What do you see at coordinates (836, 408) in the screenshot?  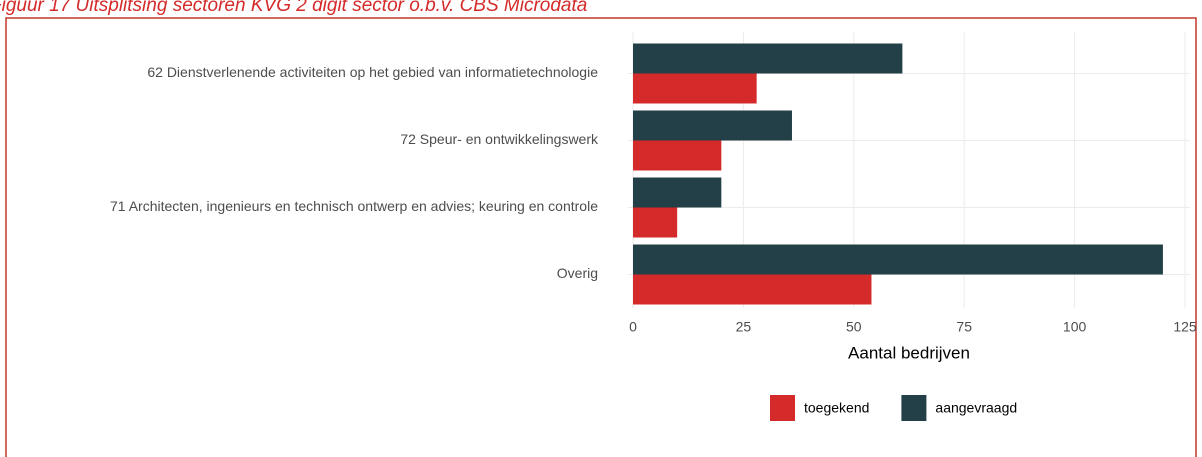 I see `legend-label: toegekend` at bounding box center [836, 408].